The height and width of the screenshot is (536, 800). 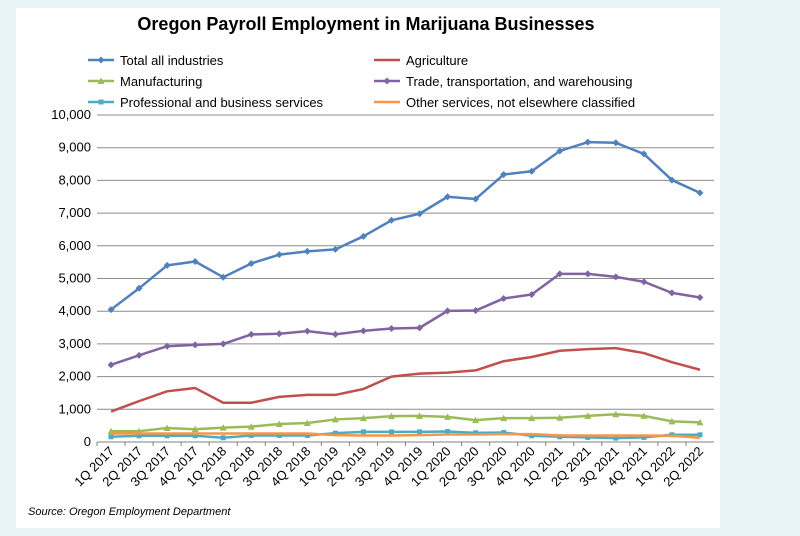 What do you see at coordinates (129, 512) in the screenshot?
I see `chart-source: Source: Oregon Employment Department` at bounding box center [129, 512].